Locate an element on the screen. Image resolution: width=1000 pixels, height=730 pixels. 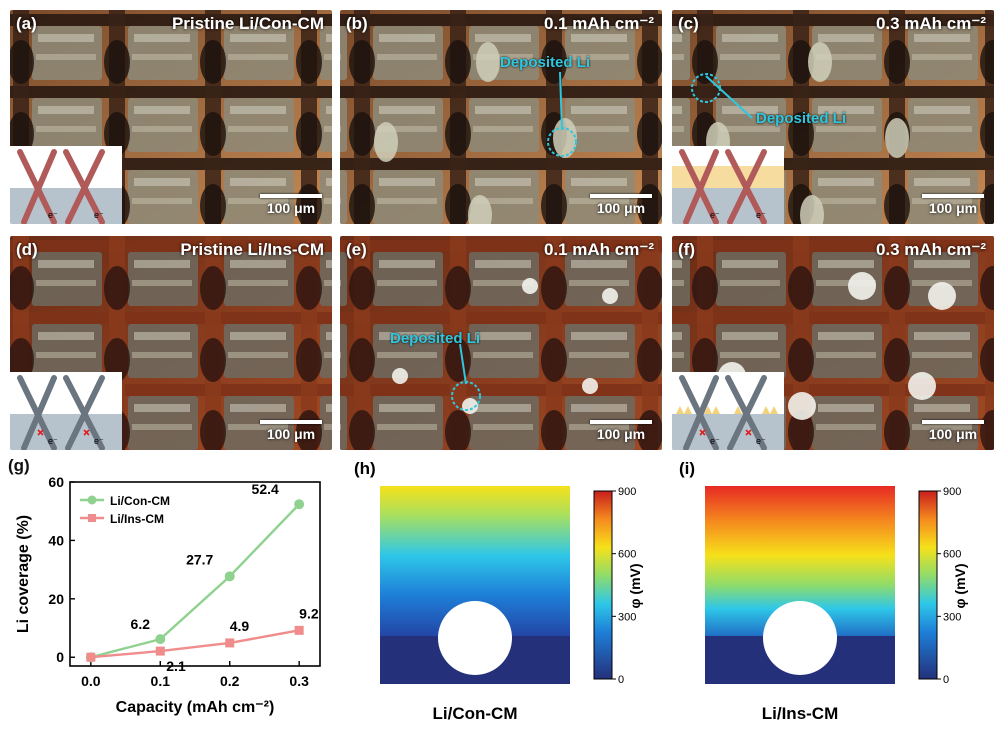
map-caption: Li/Ins-CM is located at coordinates (800, 713).